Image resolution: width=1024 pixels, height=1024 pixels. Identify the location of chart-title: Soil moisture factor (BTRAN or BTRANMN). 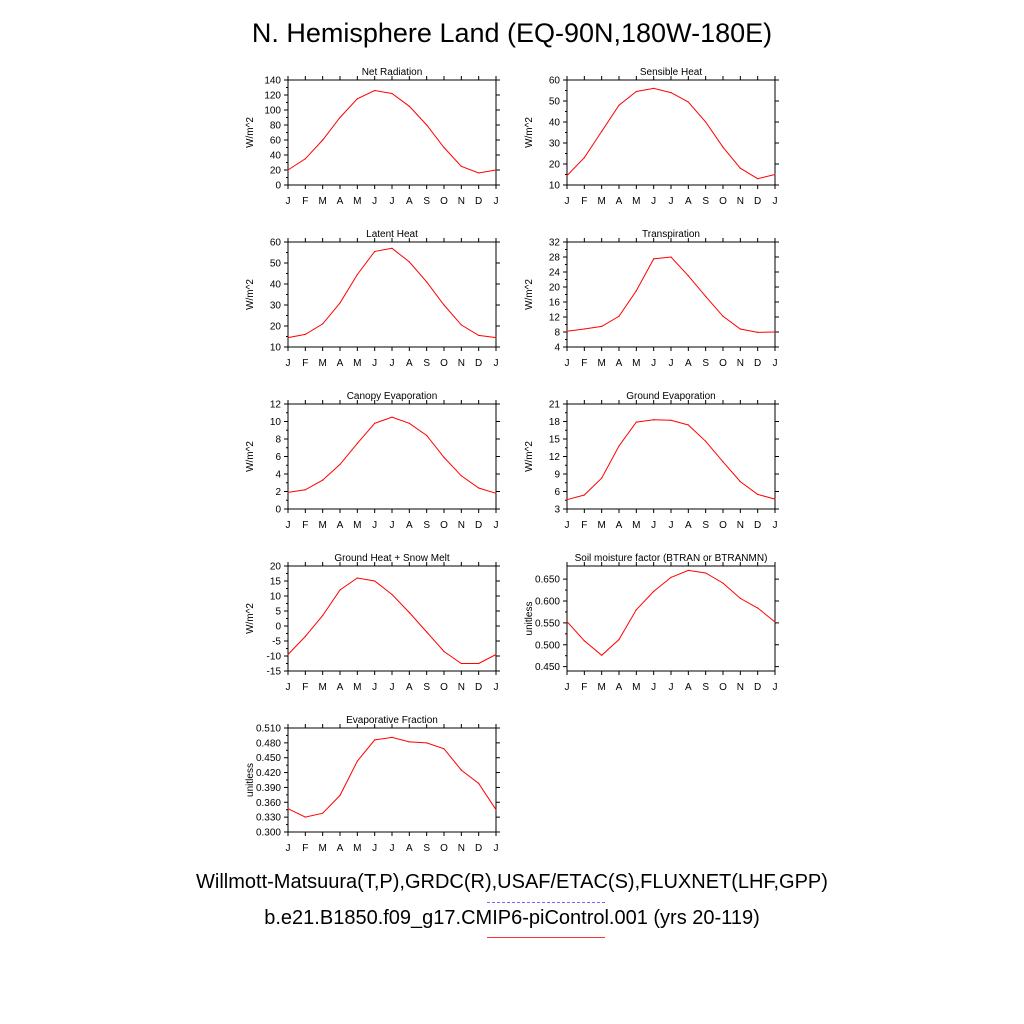
(671, 558).